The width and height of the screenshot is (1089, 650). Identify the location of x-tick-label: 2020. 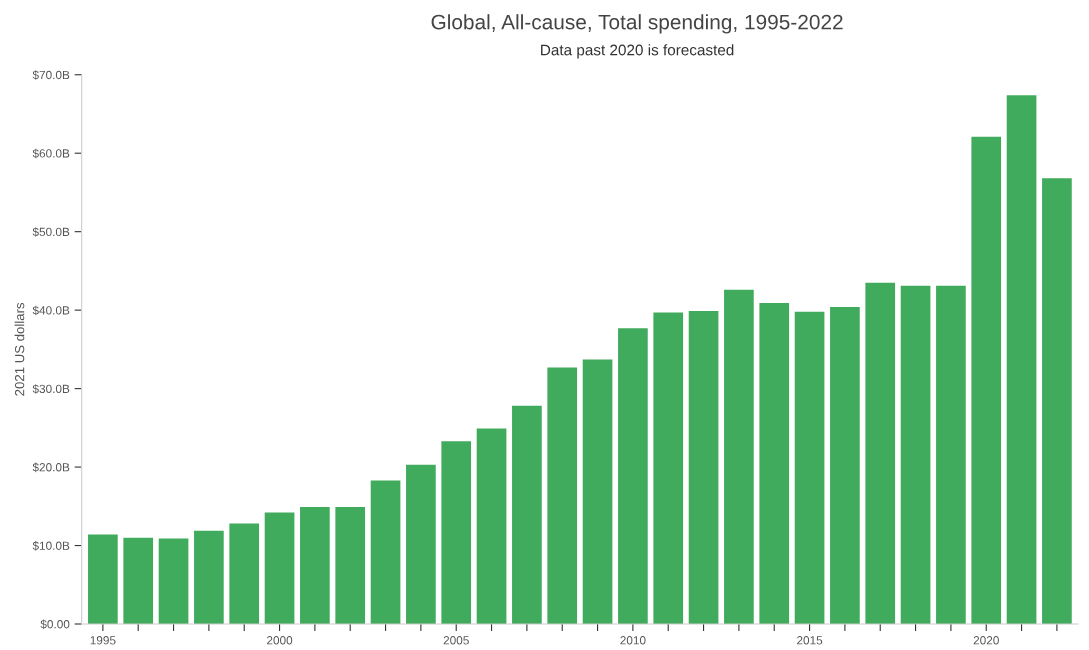
(986, 640).